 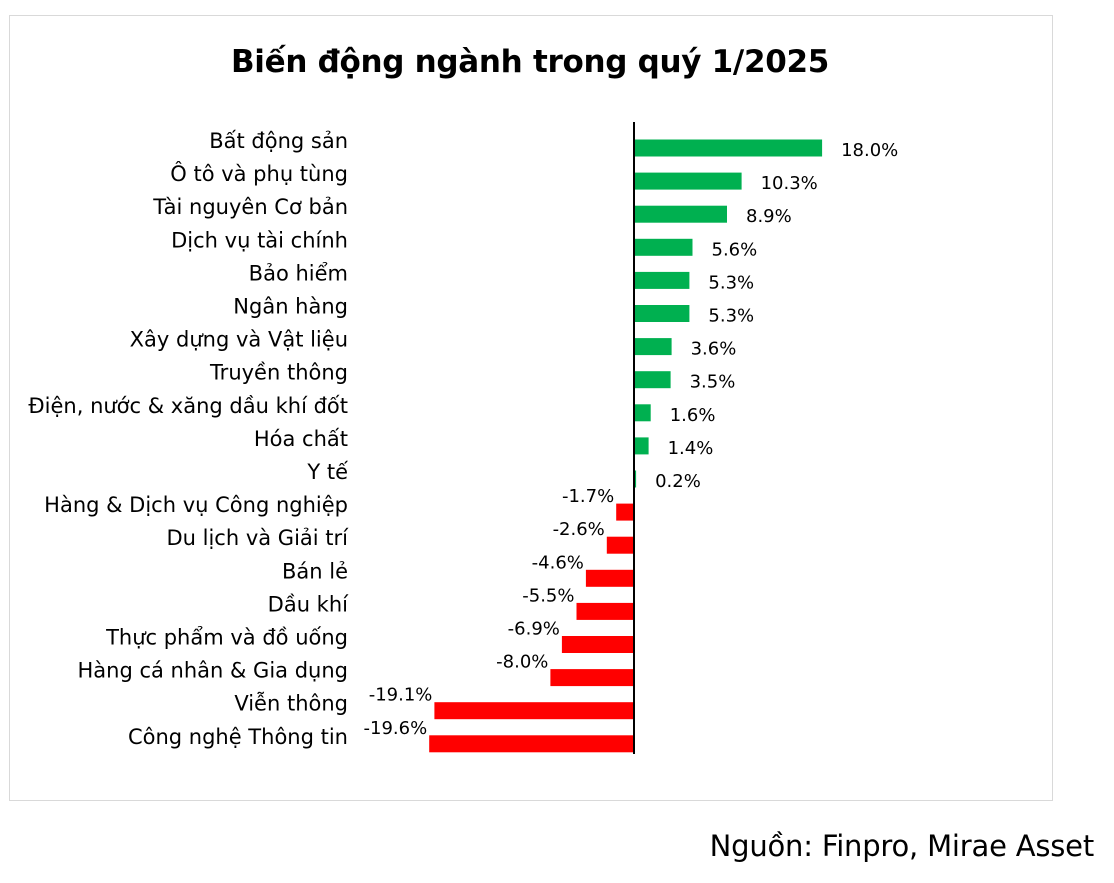 What do you see at coordinates (588, 496) in the screenshot?
I see `data-label-11: -1.7%` at bounding box center [588, 496].